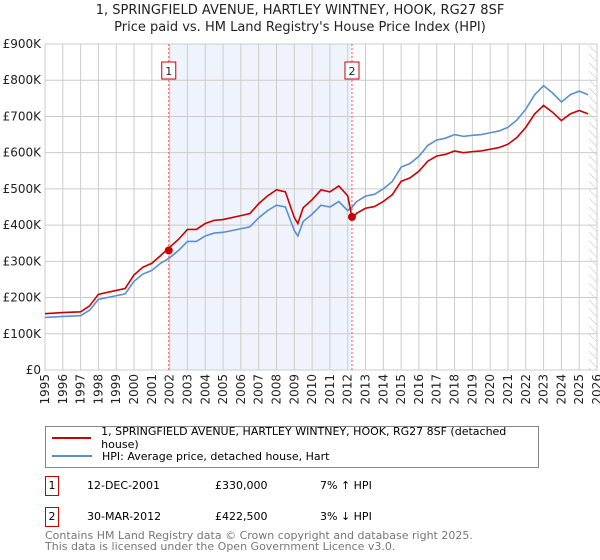 The image size is (600, 560). I want to click on x-tick-label: 2007, so click(259, 389).